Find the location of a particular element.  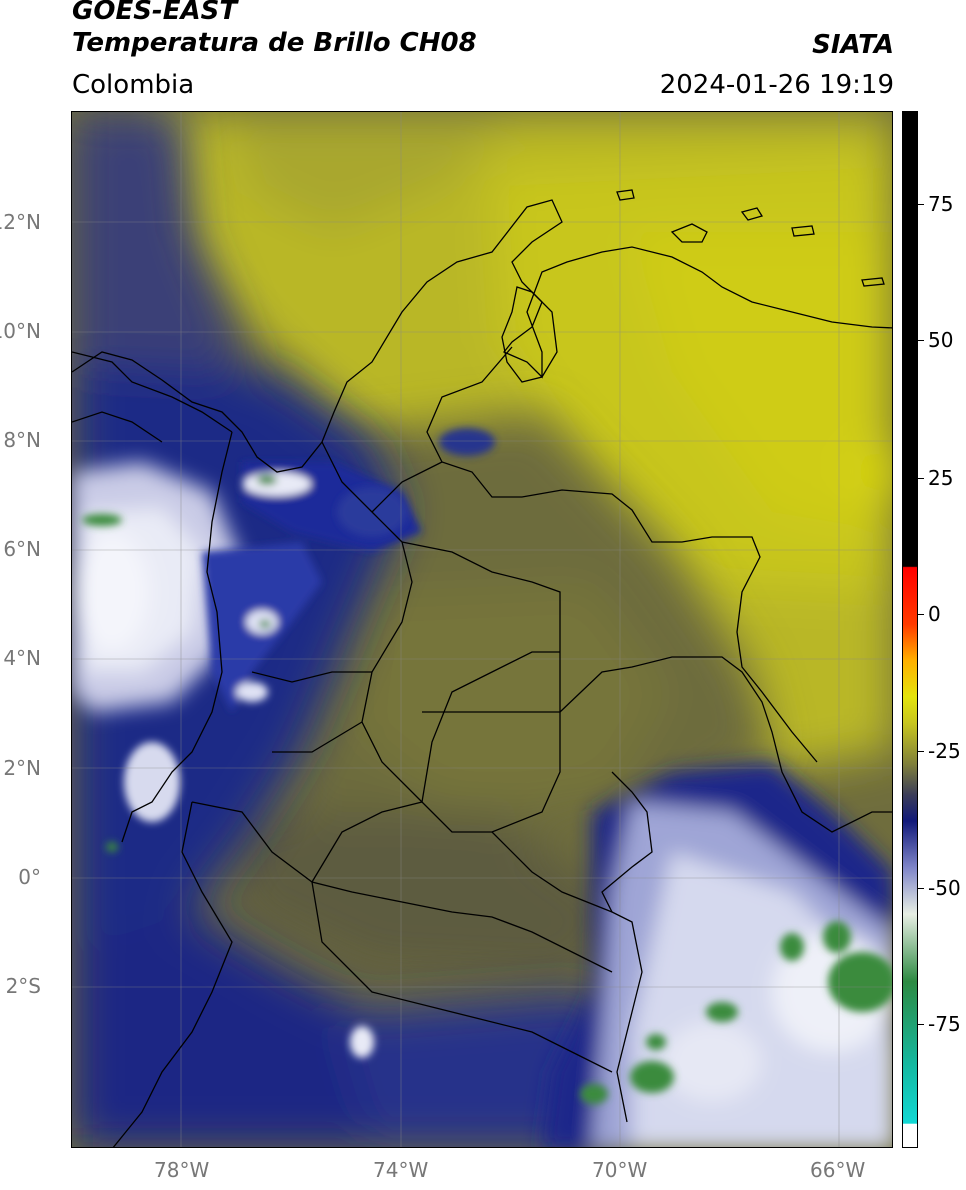

colorbar is located at coordinates (910, 629).